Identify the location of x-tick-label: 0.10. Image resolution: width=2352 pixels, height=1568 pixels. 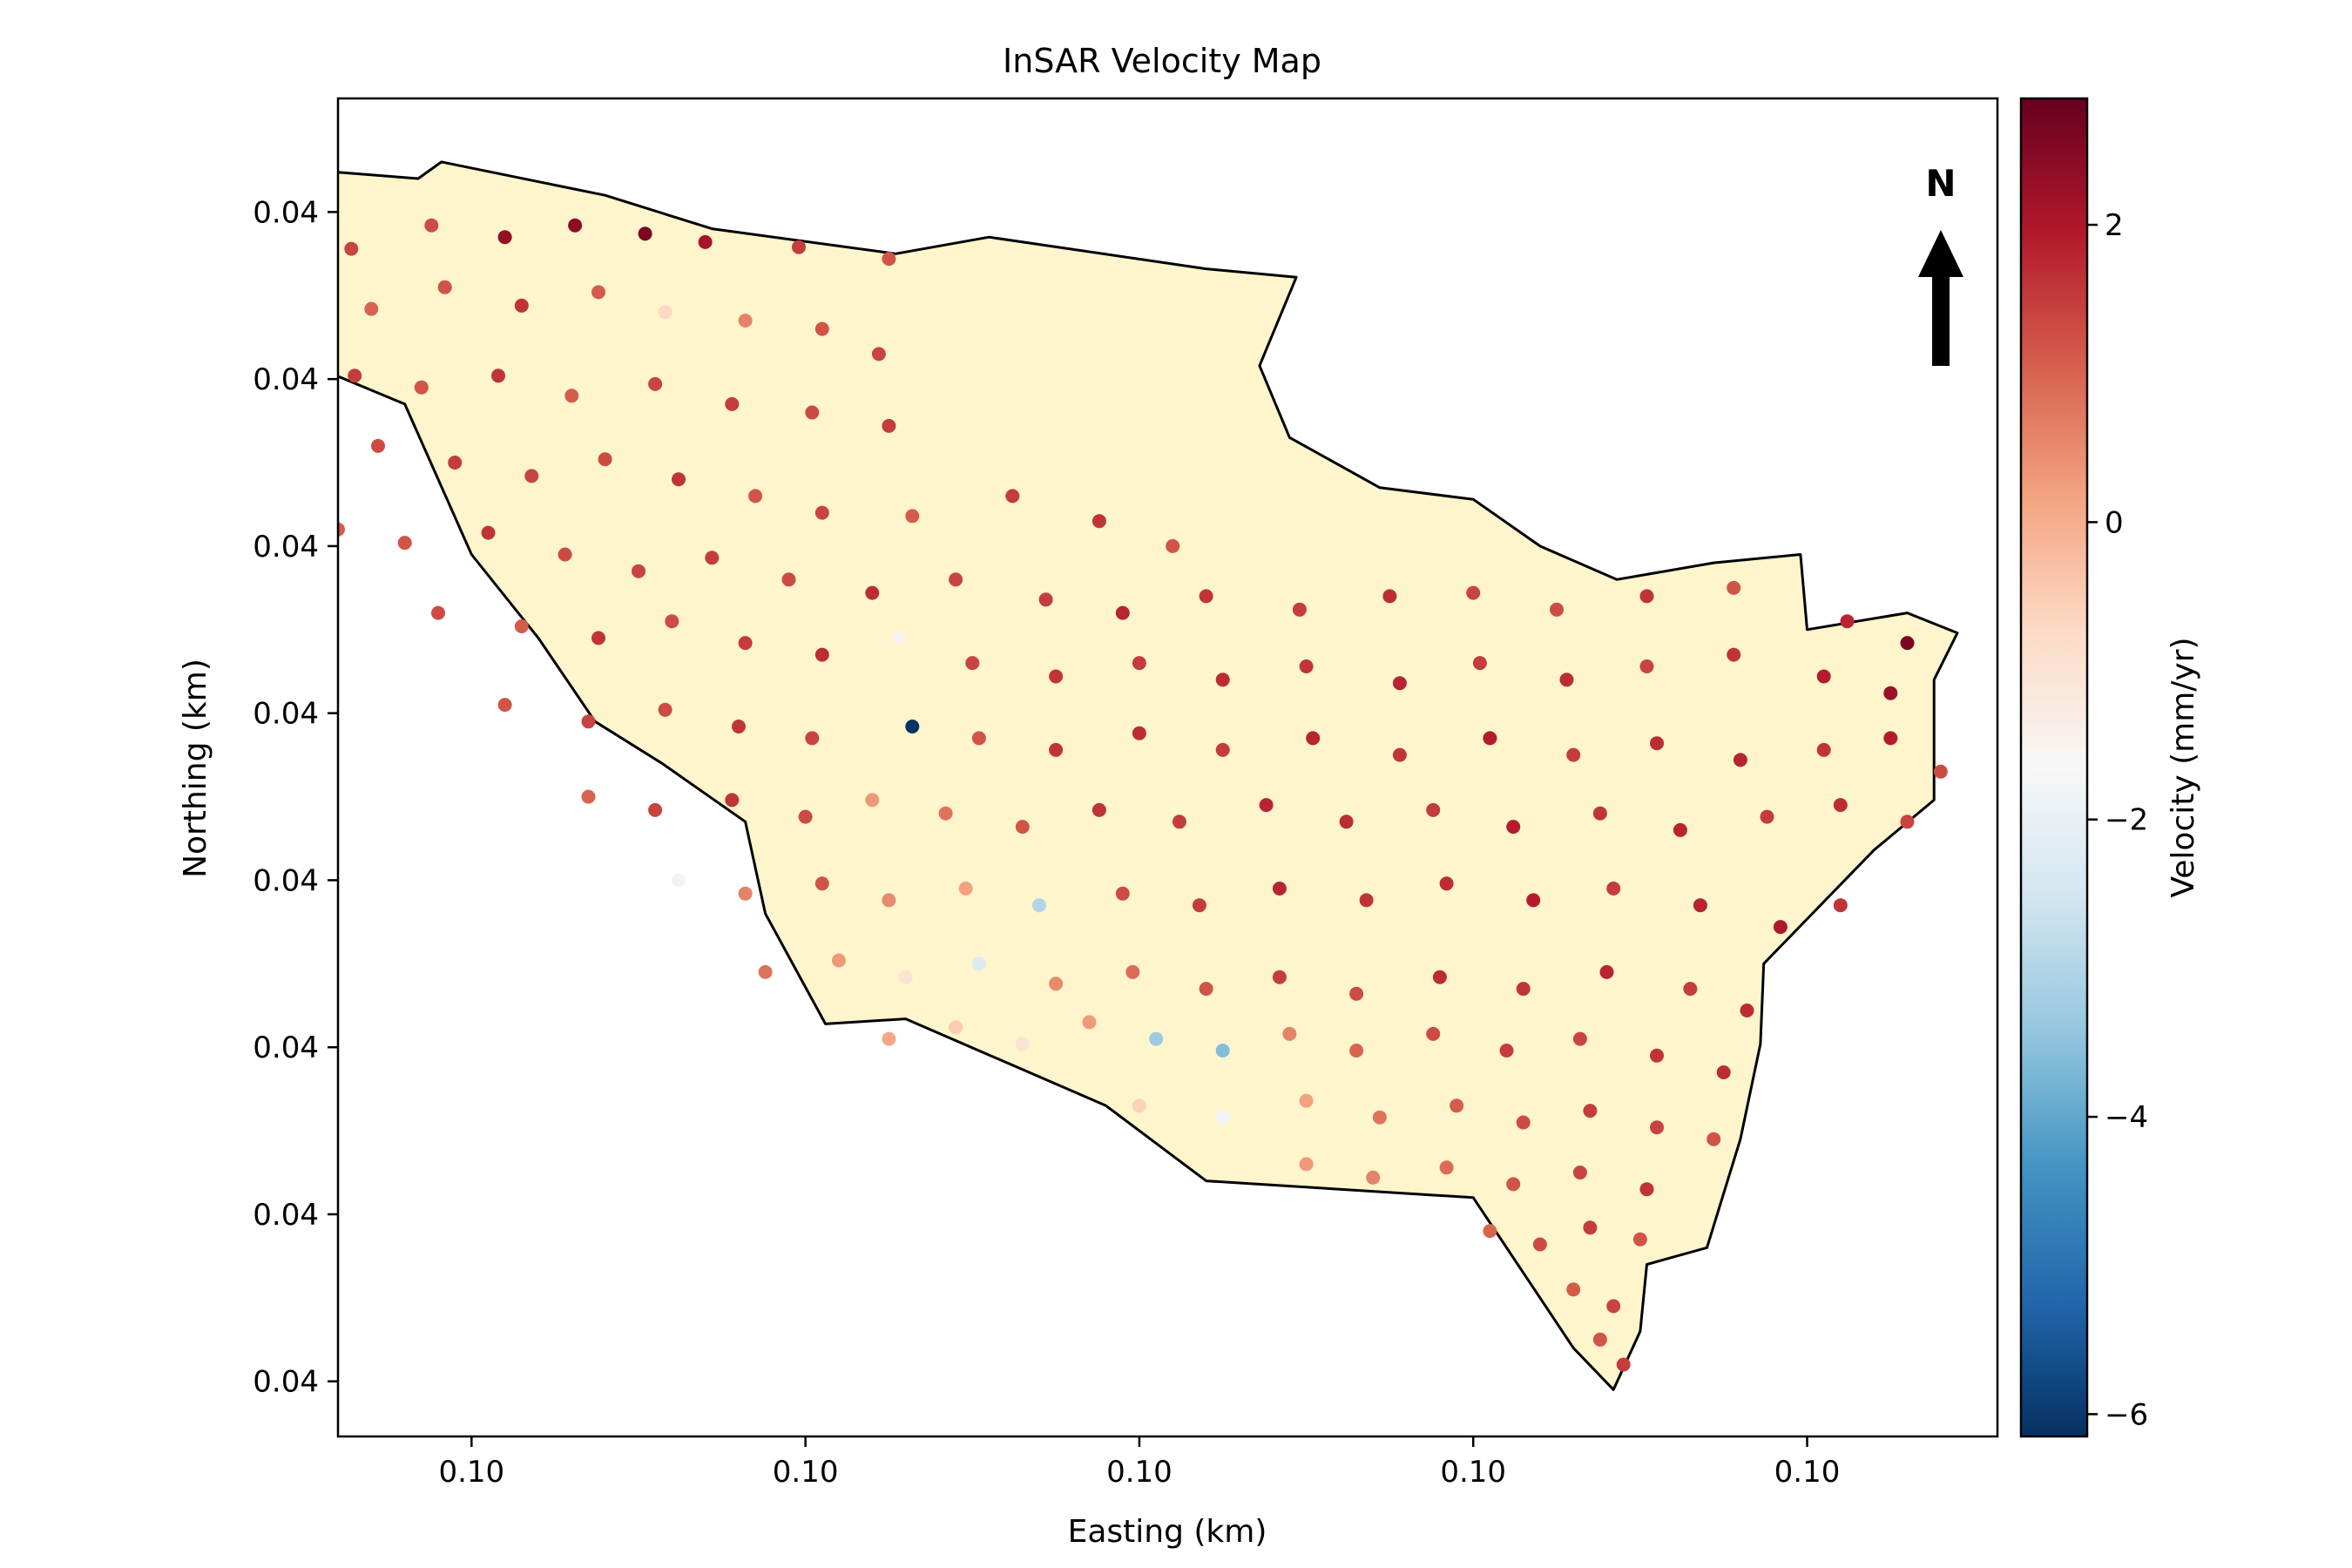
(1139, 1472).